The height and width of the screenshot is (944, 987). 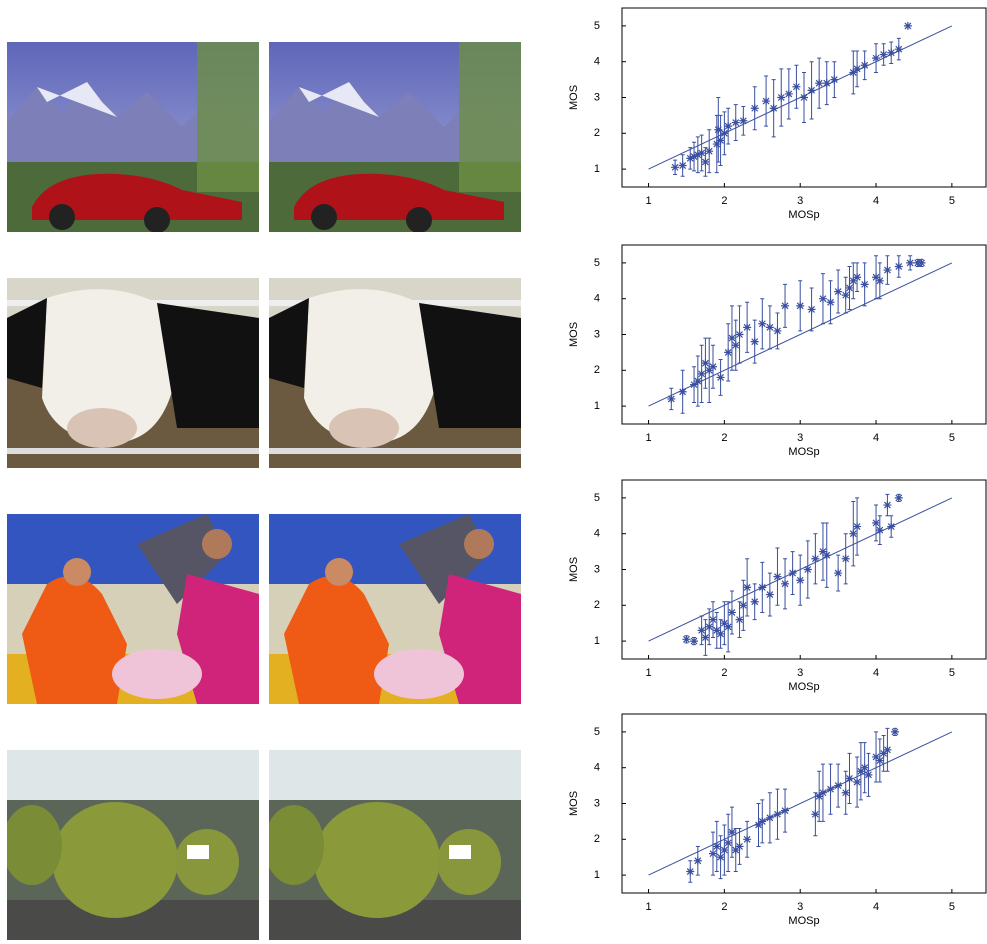 What do you see at coordinates (803, 215) in the screenshot?
I see `x-axis-label: MOSp` at bounding box center [803, 215].